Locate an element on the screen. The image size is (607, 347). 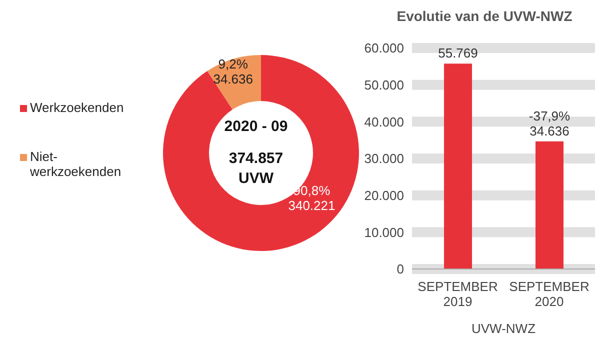
legend-label: Niet-werkzoekenden is located at coordinates (76, 164).